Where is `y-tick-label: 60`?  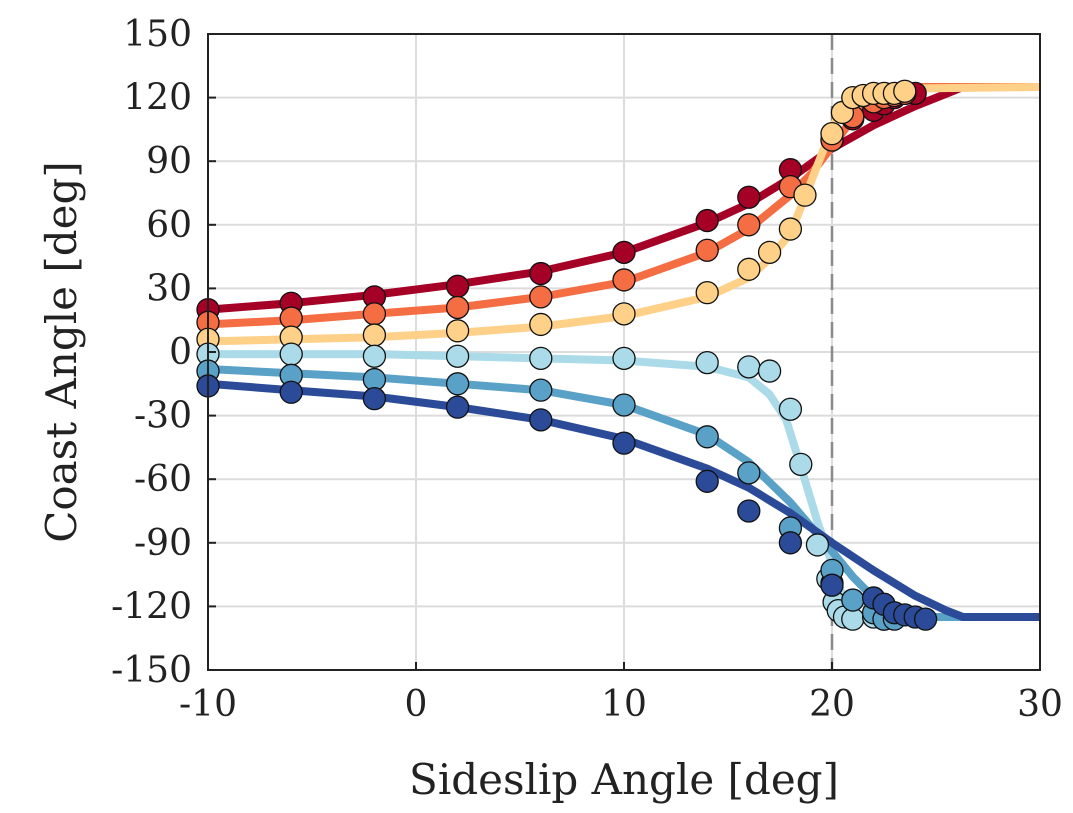
y-tick-label: 60 is located at coordinates (169, 225).